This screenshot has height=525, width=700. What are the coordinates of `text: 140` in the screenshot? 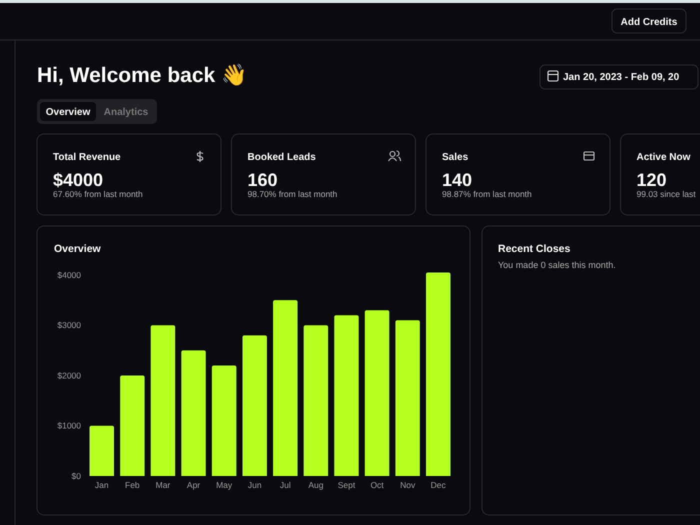 It's located at (457, 180).